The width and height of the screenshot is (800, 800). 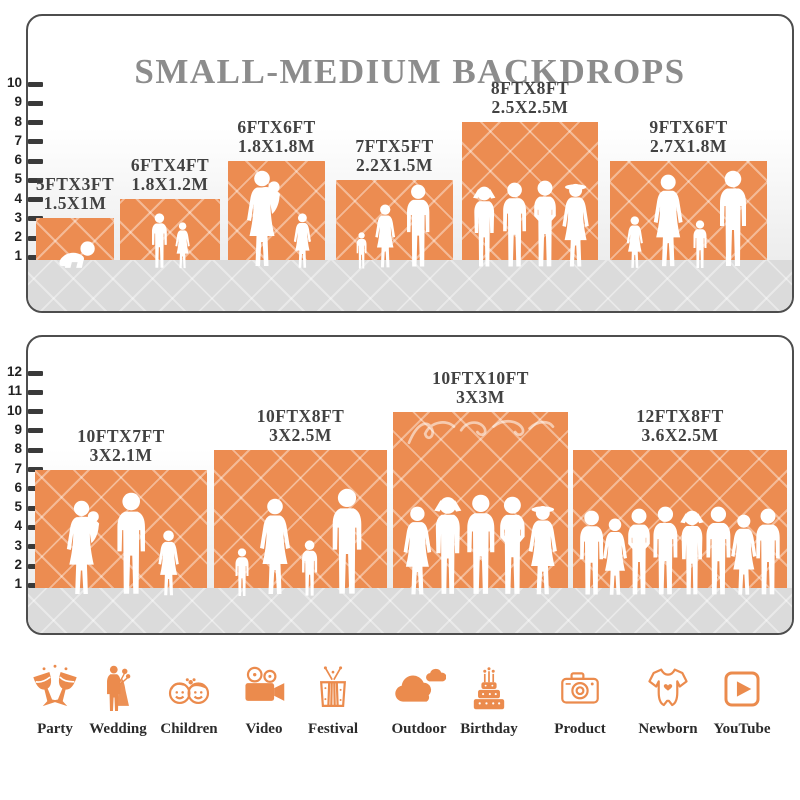 I want to click on video-icon, so click(x=264, y=689).